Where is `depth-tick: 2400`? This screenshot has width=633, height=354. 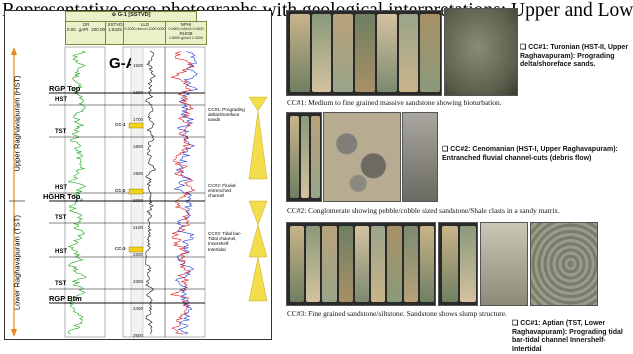
depth-tick: 2400 is located at coordinates (138, 308).